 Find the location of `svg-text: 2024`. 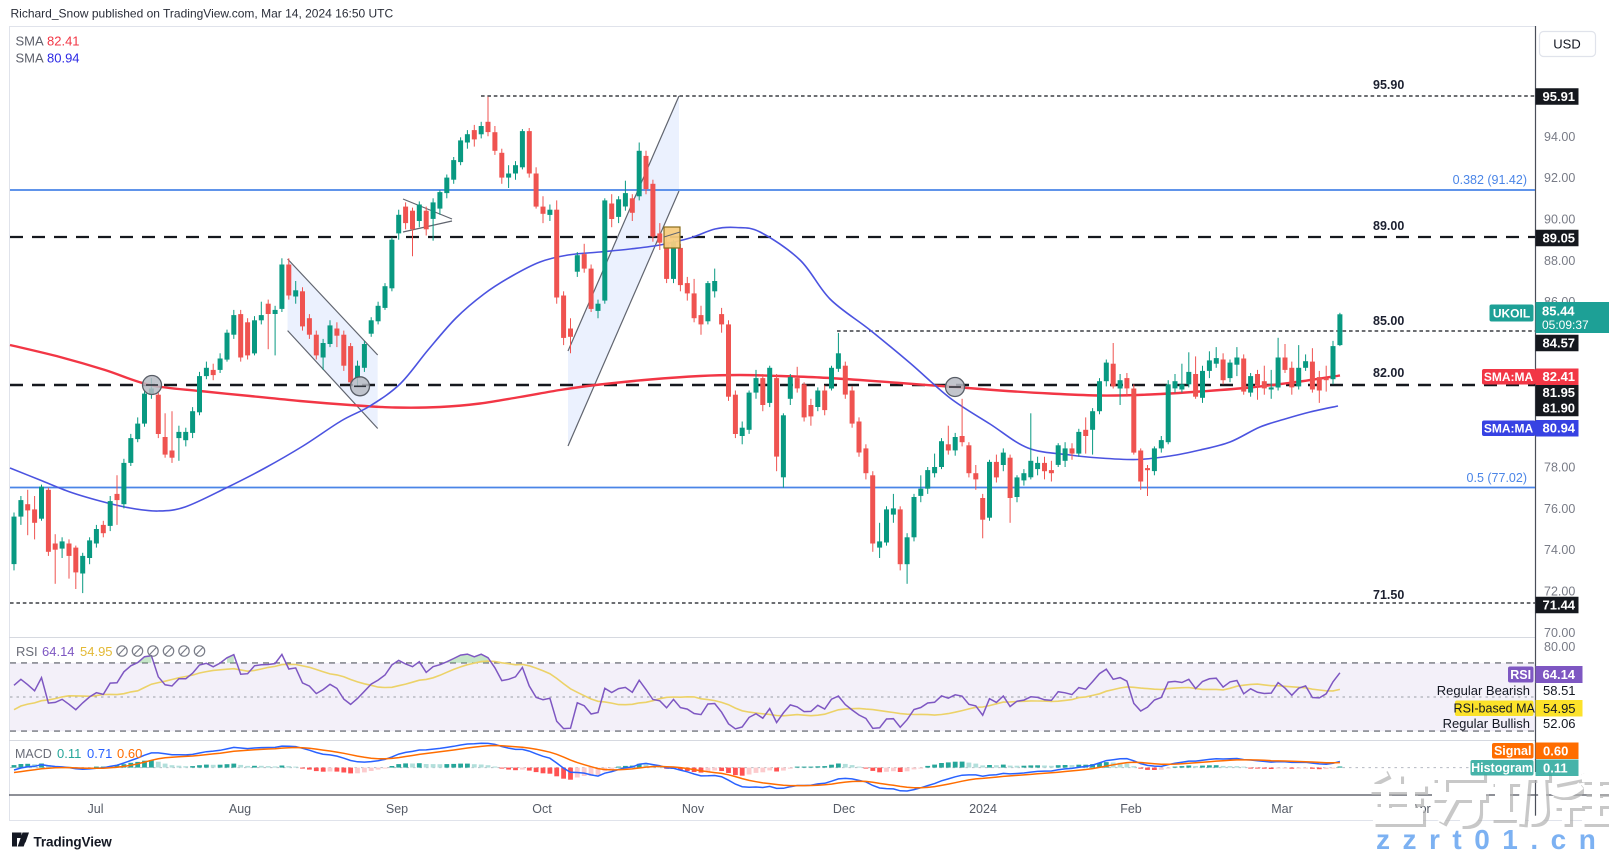

svg-text: 2024 is located at coordinates (983, 809).